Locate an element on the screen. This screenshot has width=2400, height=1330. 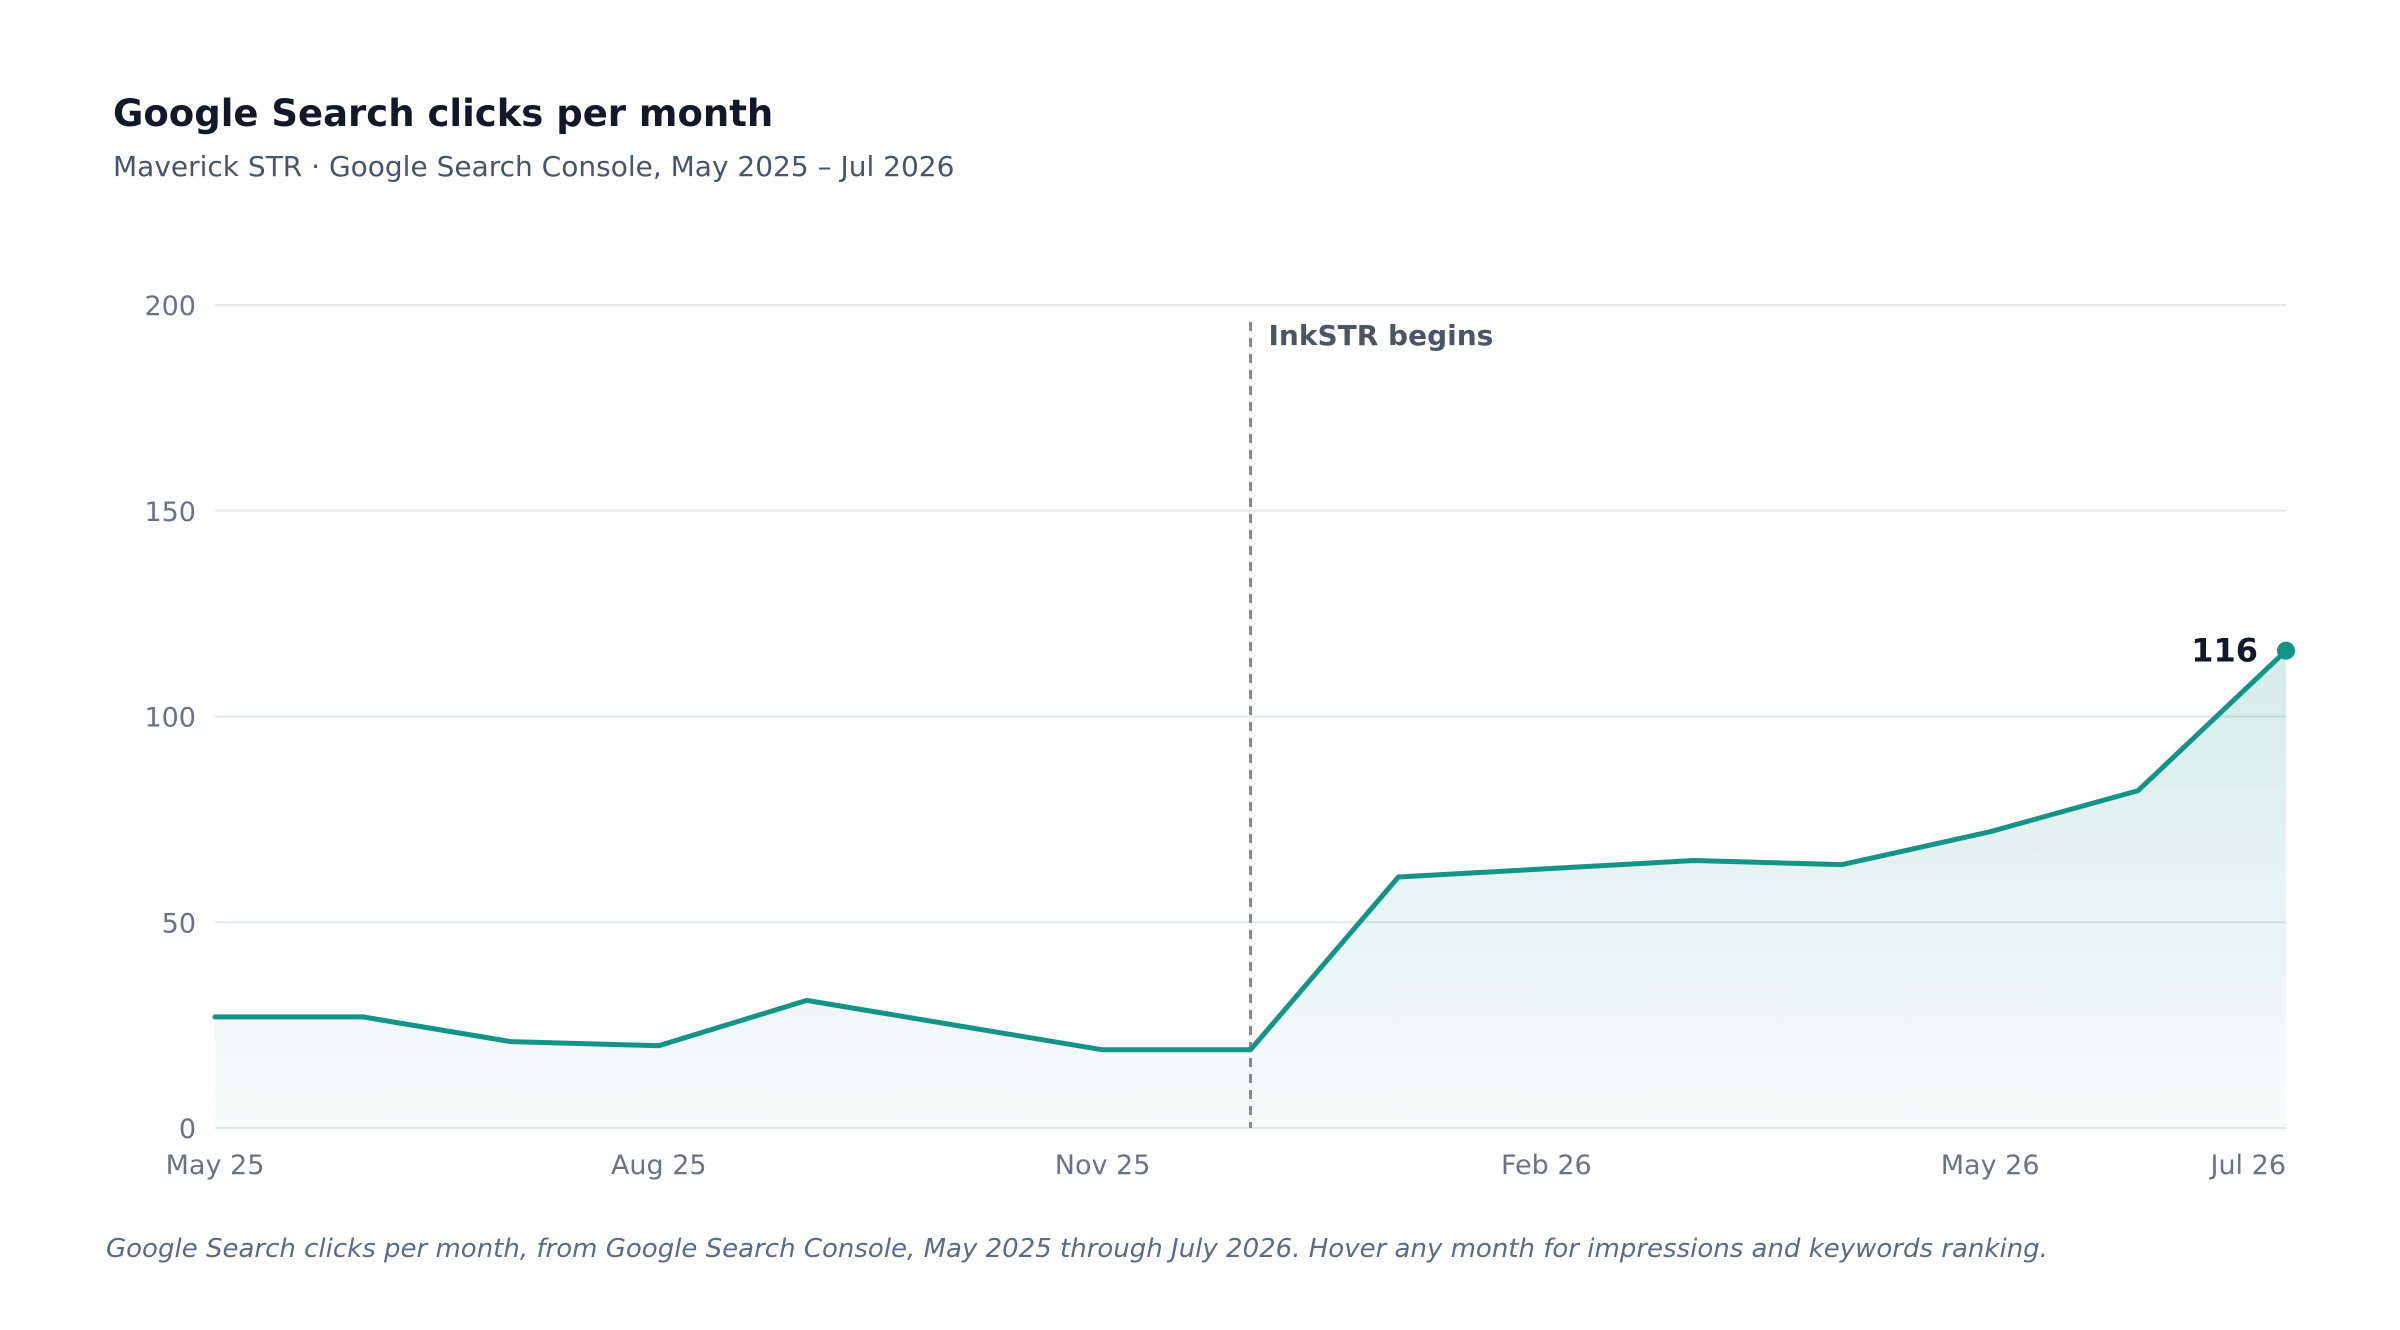
x-tick-label-2025-05: May 25 is located at coordinates (215, 1165).